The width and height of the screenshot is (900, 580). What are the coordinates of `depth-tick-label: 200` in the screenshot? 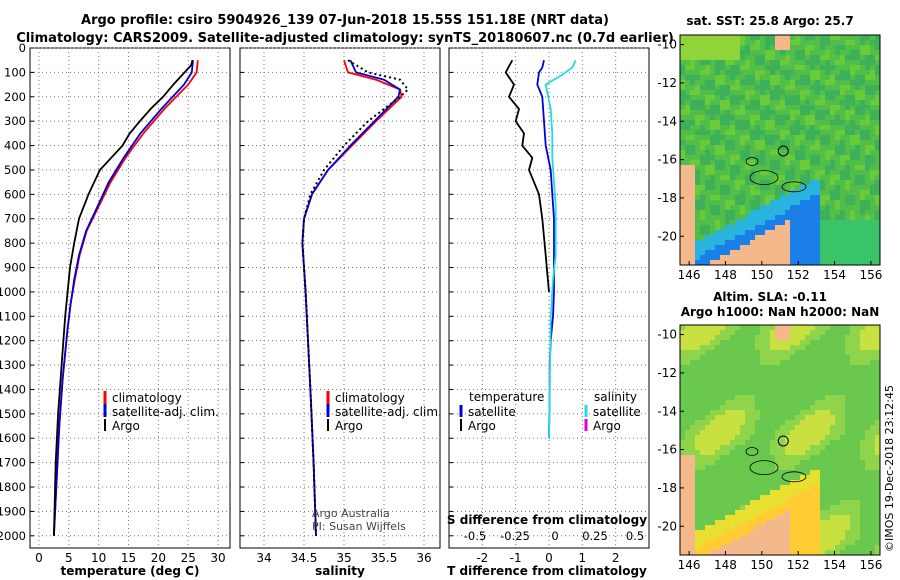 It's located at (15, 97).